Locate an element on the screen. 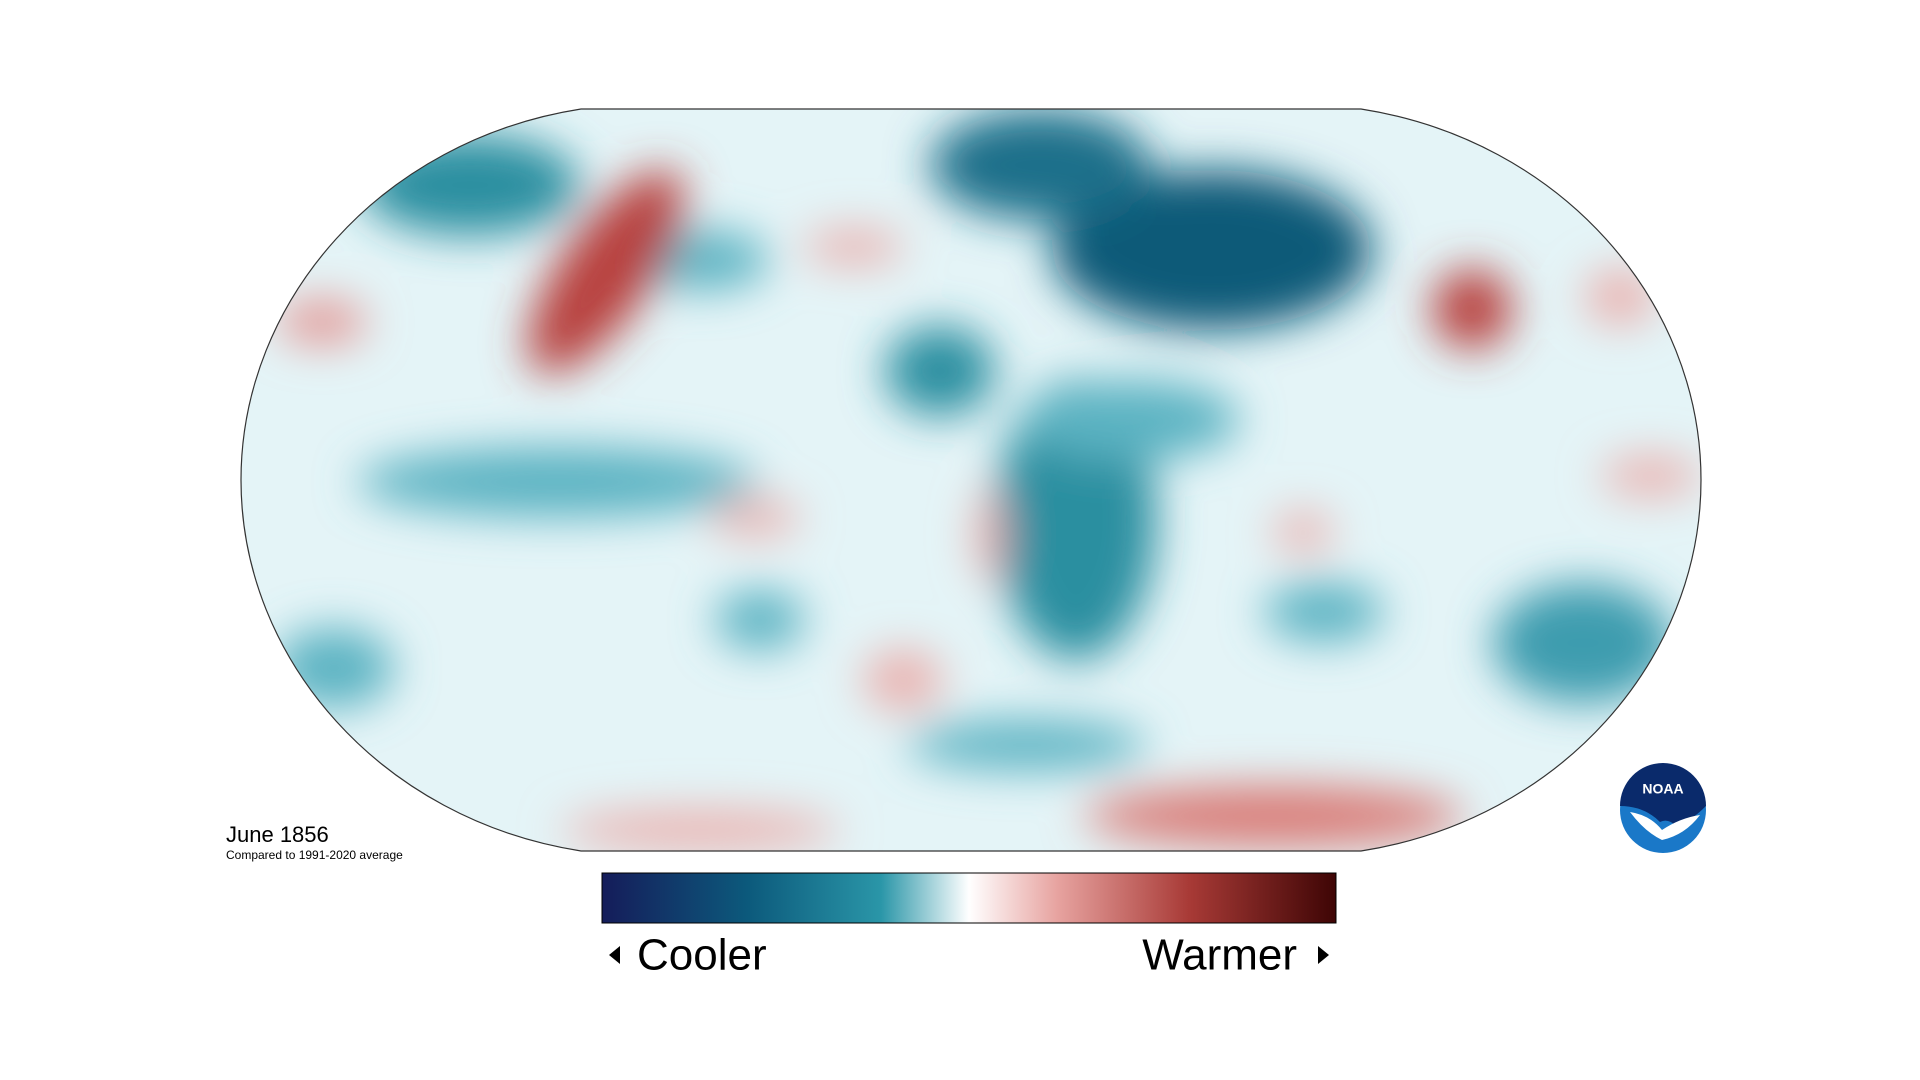 This screenshot has height=1080, width=1920. logo-top is located at coordinates (1663, 794).